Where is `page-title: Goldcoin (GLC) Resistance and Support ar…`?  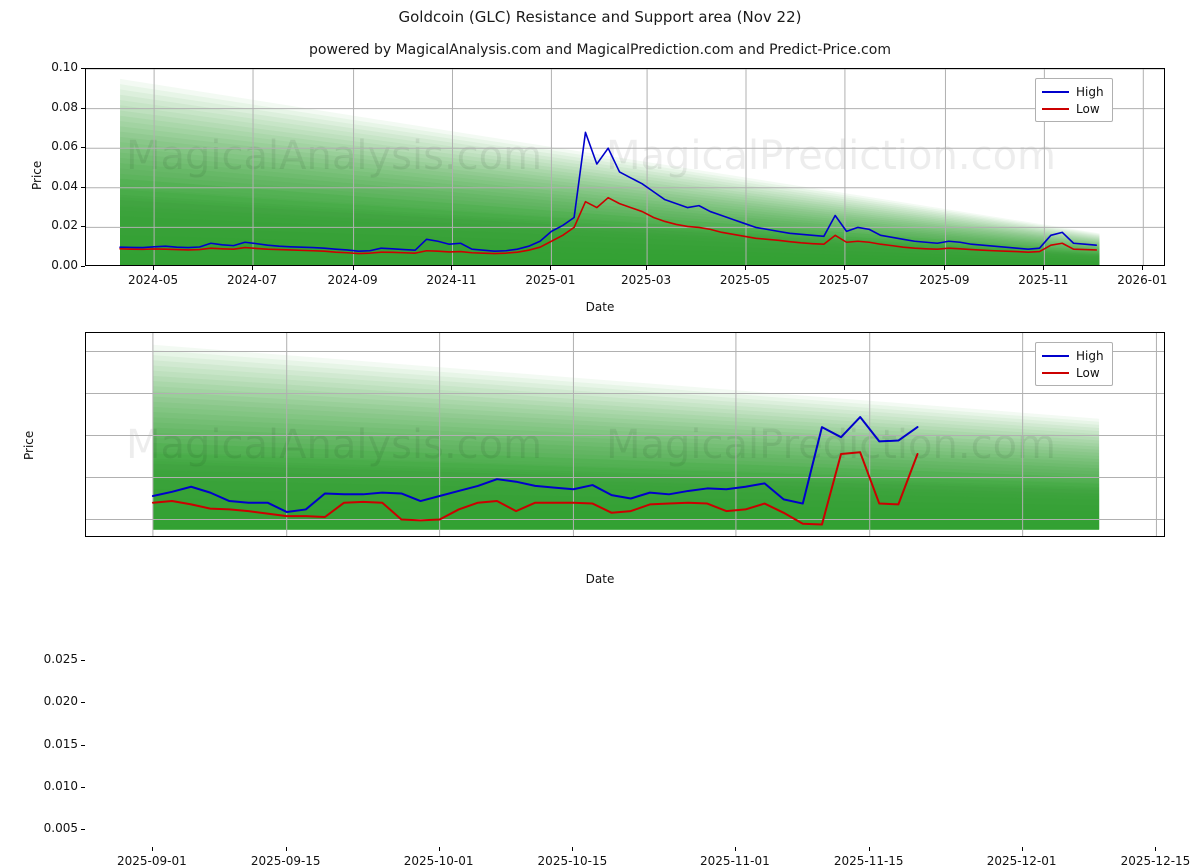
page-title: Goldcoin (GLC) Resistance and Support ar… is located at coordinates (600, 17).